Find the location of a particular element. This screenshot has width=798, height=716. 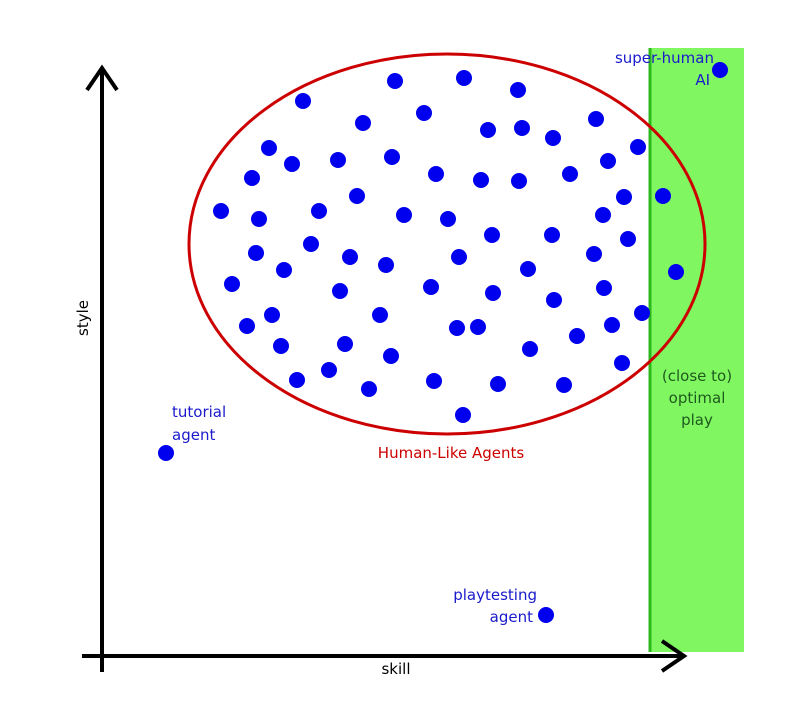

super-human-ai-label-line: AI is located at coordinates (702, 80).